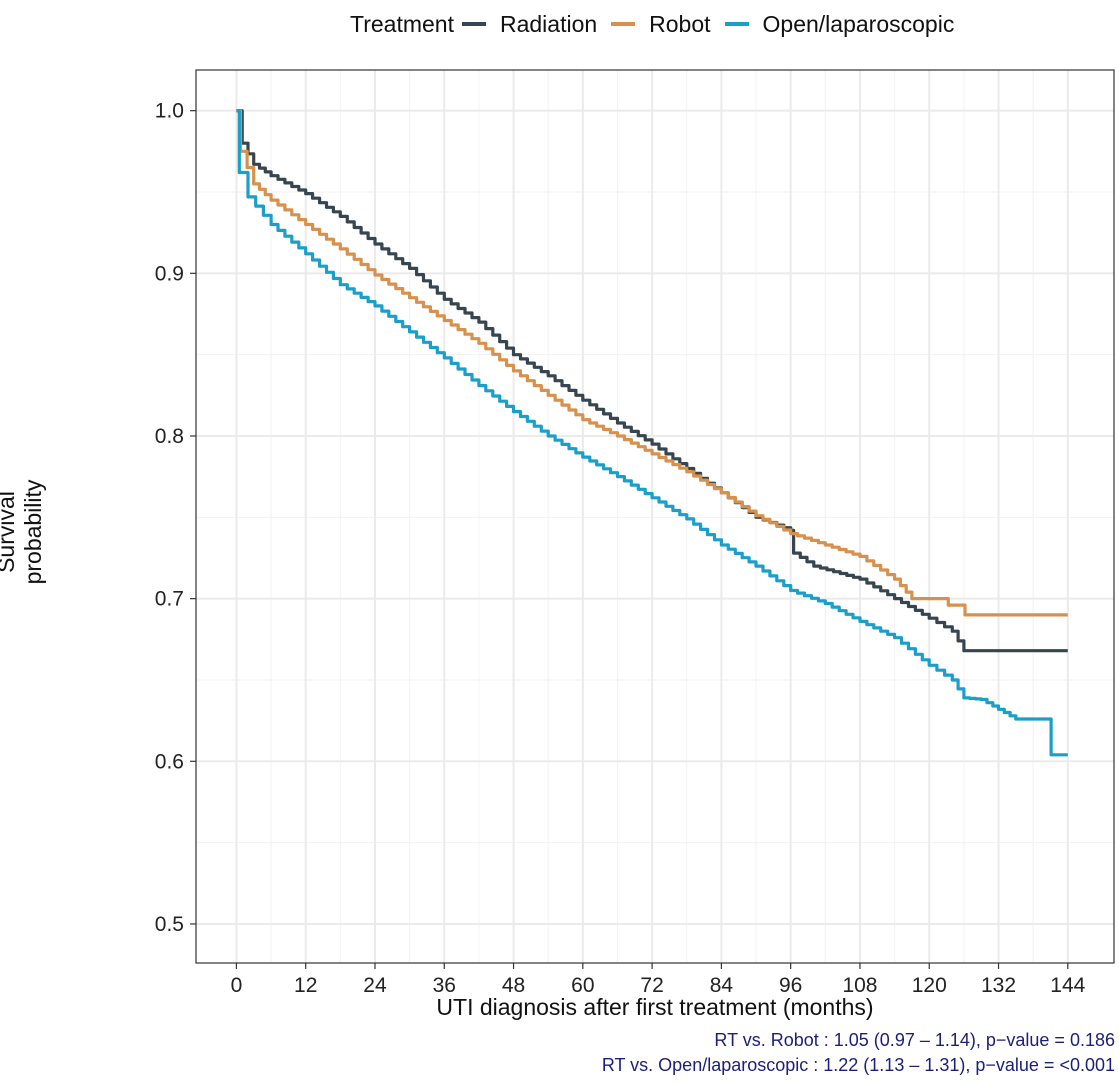 The image size is (1119, 1083). Describe the element at coordinates (736, 24) in the screenshot. I see `legend-swatch-open-laparoscopic` at that location.